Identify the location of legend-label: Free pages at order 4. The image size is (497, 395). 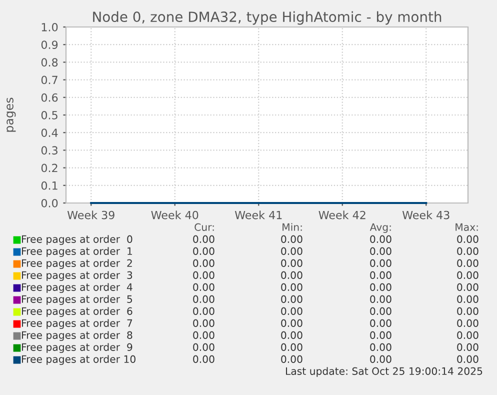
(77, 288).